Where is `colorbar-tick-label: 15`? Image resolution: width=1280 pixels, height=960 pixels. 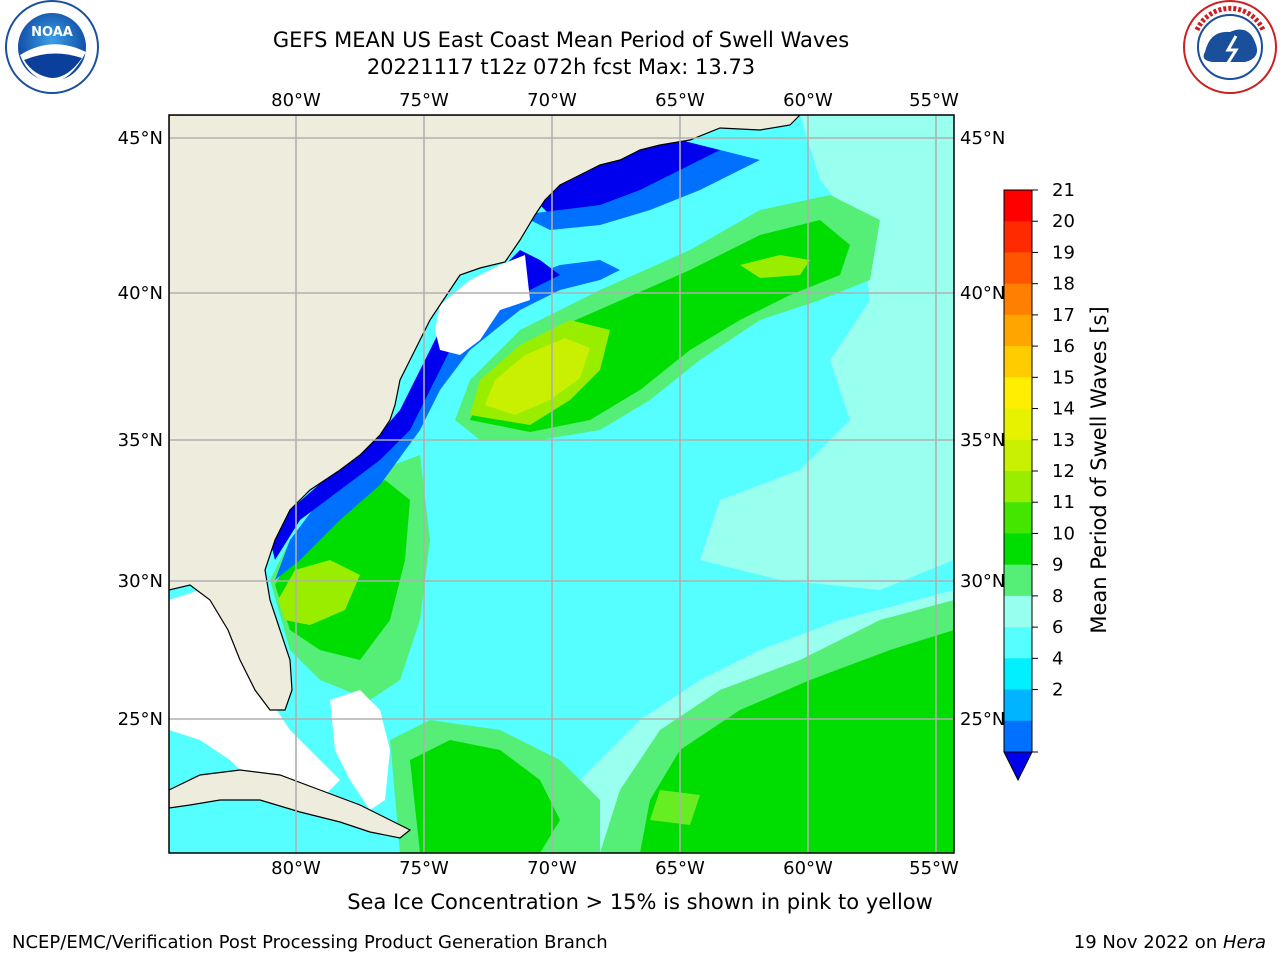
colorbar-tick-label: 15 is located at coordinates (1063, 377).